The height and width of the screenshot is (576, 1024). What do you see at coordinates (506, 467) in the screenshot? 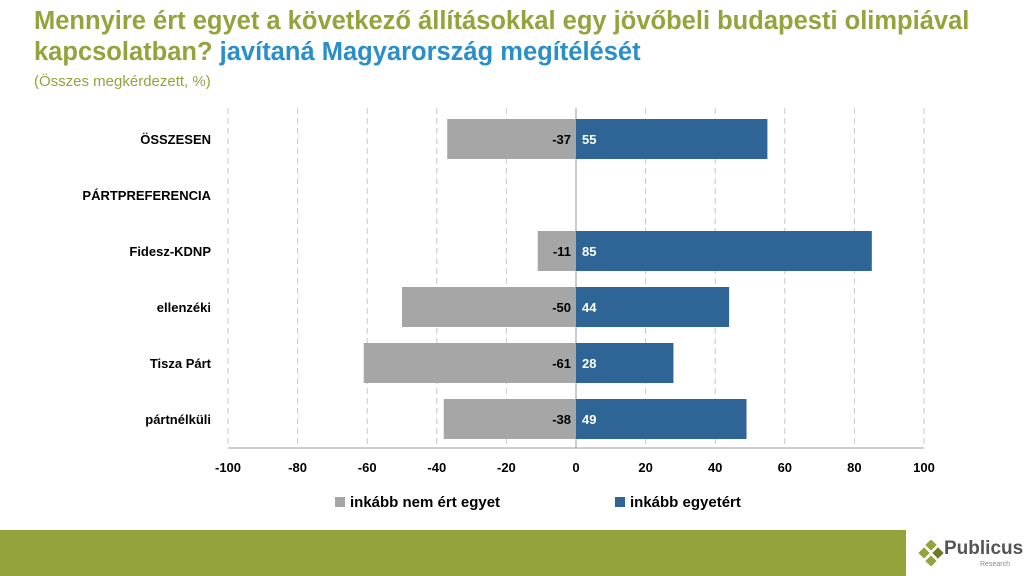
I see `x-tick-label: -20` at bounding box center [506, 467].